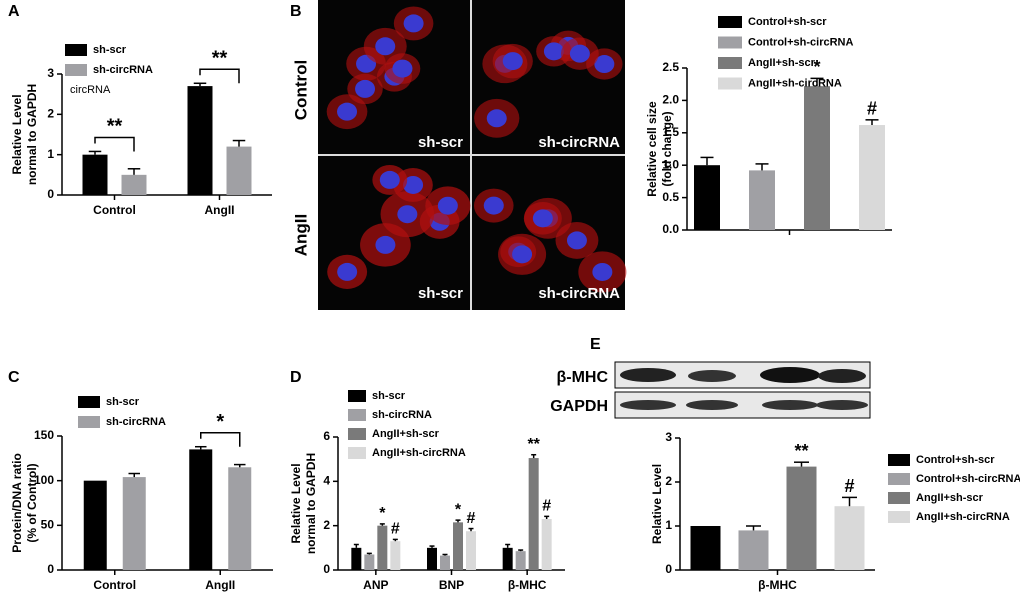  I want to click on band-label: β-MHC, so click(582, 377).